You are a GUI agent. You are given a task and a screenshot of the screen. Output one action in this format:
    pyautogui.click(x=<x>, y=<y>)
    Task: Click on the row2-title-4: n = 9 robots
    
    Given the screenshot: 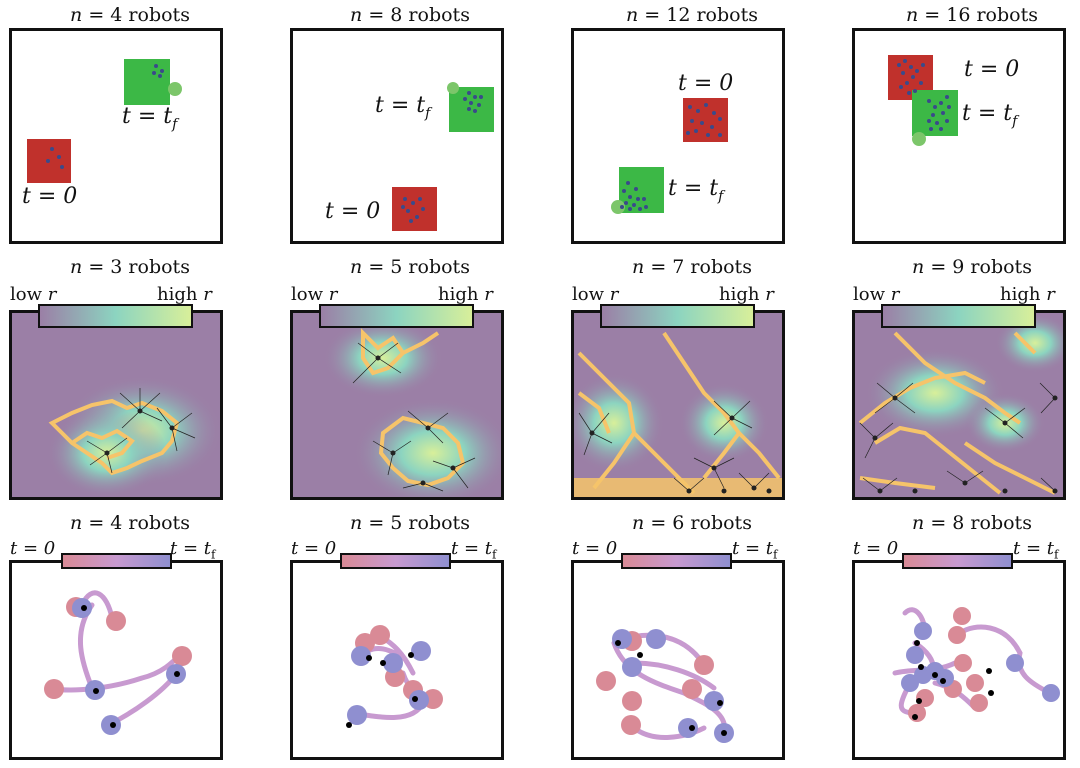 What is the action you would take?
    pyautogui.click(x=972, y=267)
    